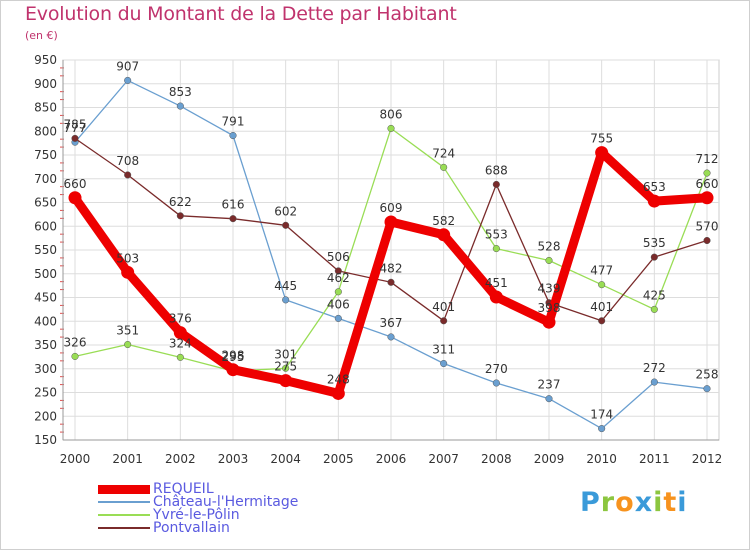  Describe the element at coordinates (127, 459) in the screenshot. I see `x-tick-label: 2001` at that location.